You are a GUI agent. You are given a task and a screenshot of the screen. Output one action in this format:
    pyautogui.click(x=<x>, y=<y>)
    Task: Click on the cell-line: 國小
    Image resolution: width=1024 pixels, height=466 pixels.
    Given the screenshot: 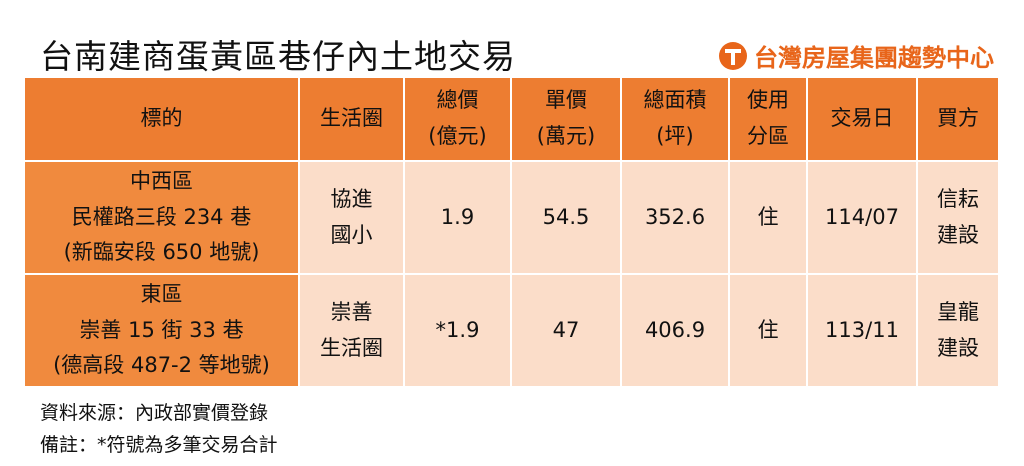 What is the action you would take?
    pyautogui.click(x=351, y=234)
    